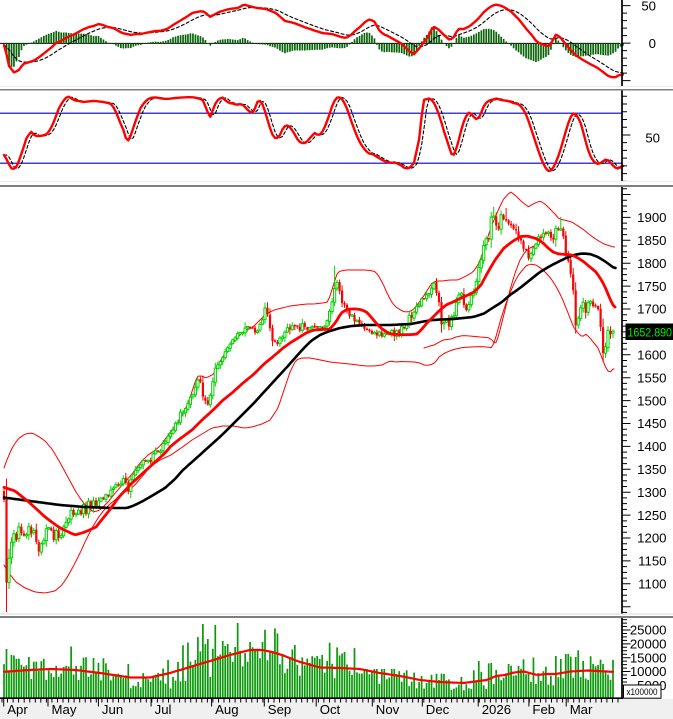  What do you see at coordinates (648, 644) in the screenshot?
I see `svg-text: 20000` at bounding box center [648, 644].